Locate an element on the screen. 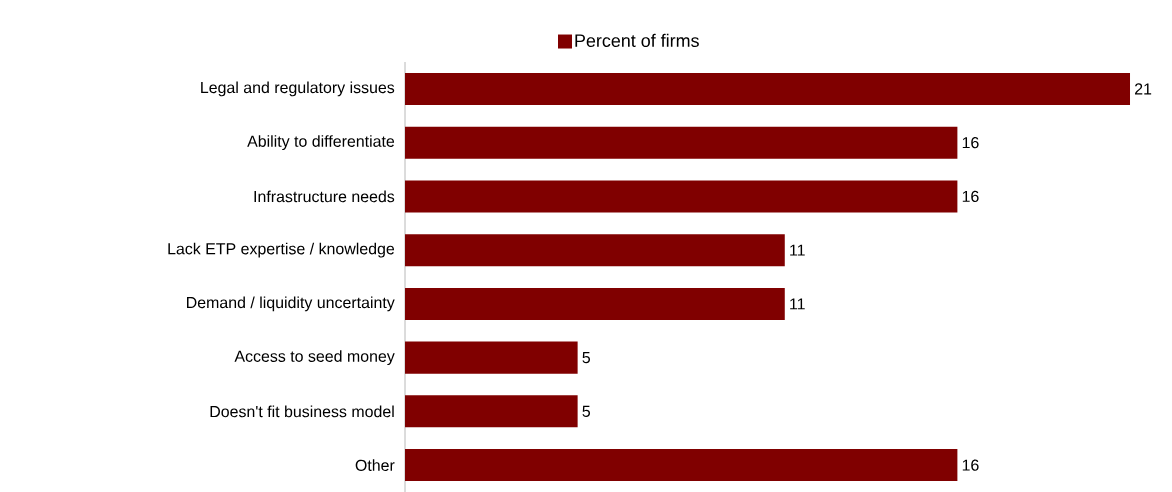  y-tick-label: Legal and regulatory issues is located at coordinates (298, 89).